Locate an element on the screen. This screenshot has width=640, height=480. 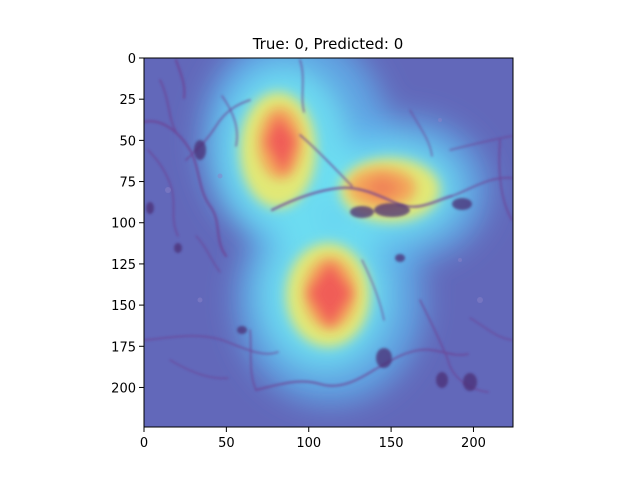
x-tick-label: 150 is located at coordinates (391, 443).